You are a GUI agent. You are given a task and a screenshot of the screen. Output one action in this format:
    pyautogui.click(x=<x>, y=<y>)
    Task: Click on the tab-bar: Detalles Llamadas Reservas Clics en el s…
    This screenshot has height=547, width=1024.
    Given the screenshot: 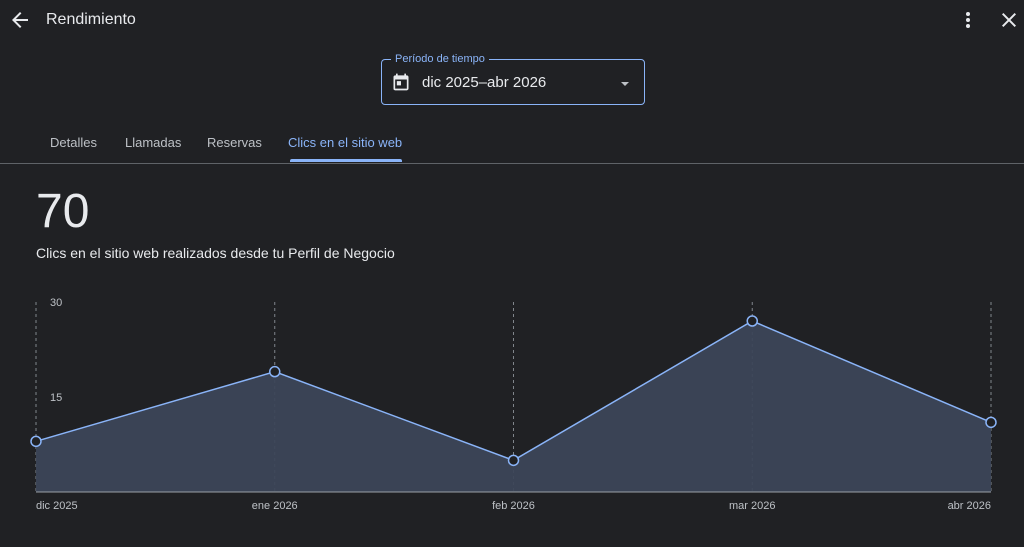 What is the action you would take?
    pyautogui.click(x=512, y=143)
    